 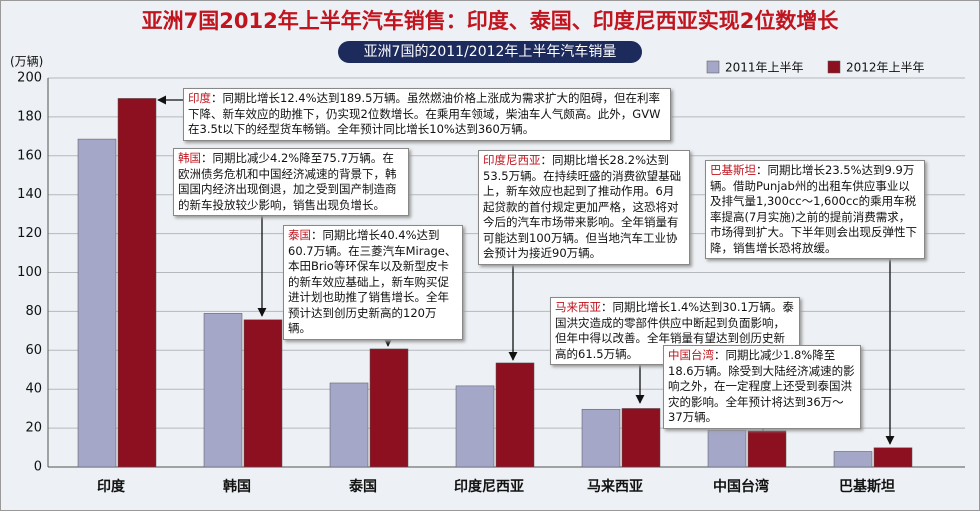 What do you see at coordinates (29, 155) in the screenshot?
I see `y-tick-label: 160` at bounding box center [29, 155].